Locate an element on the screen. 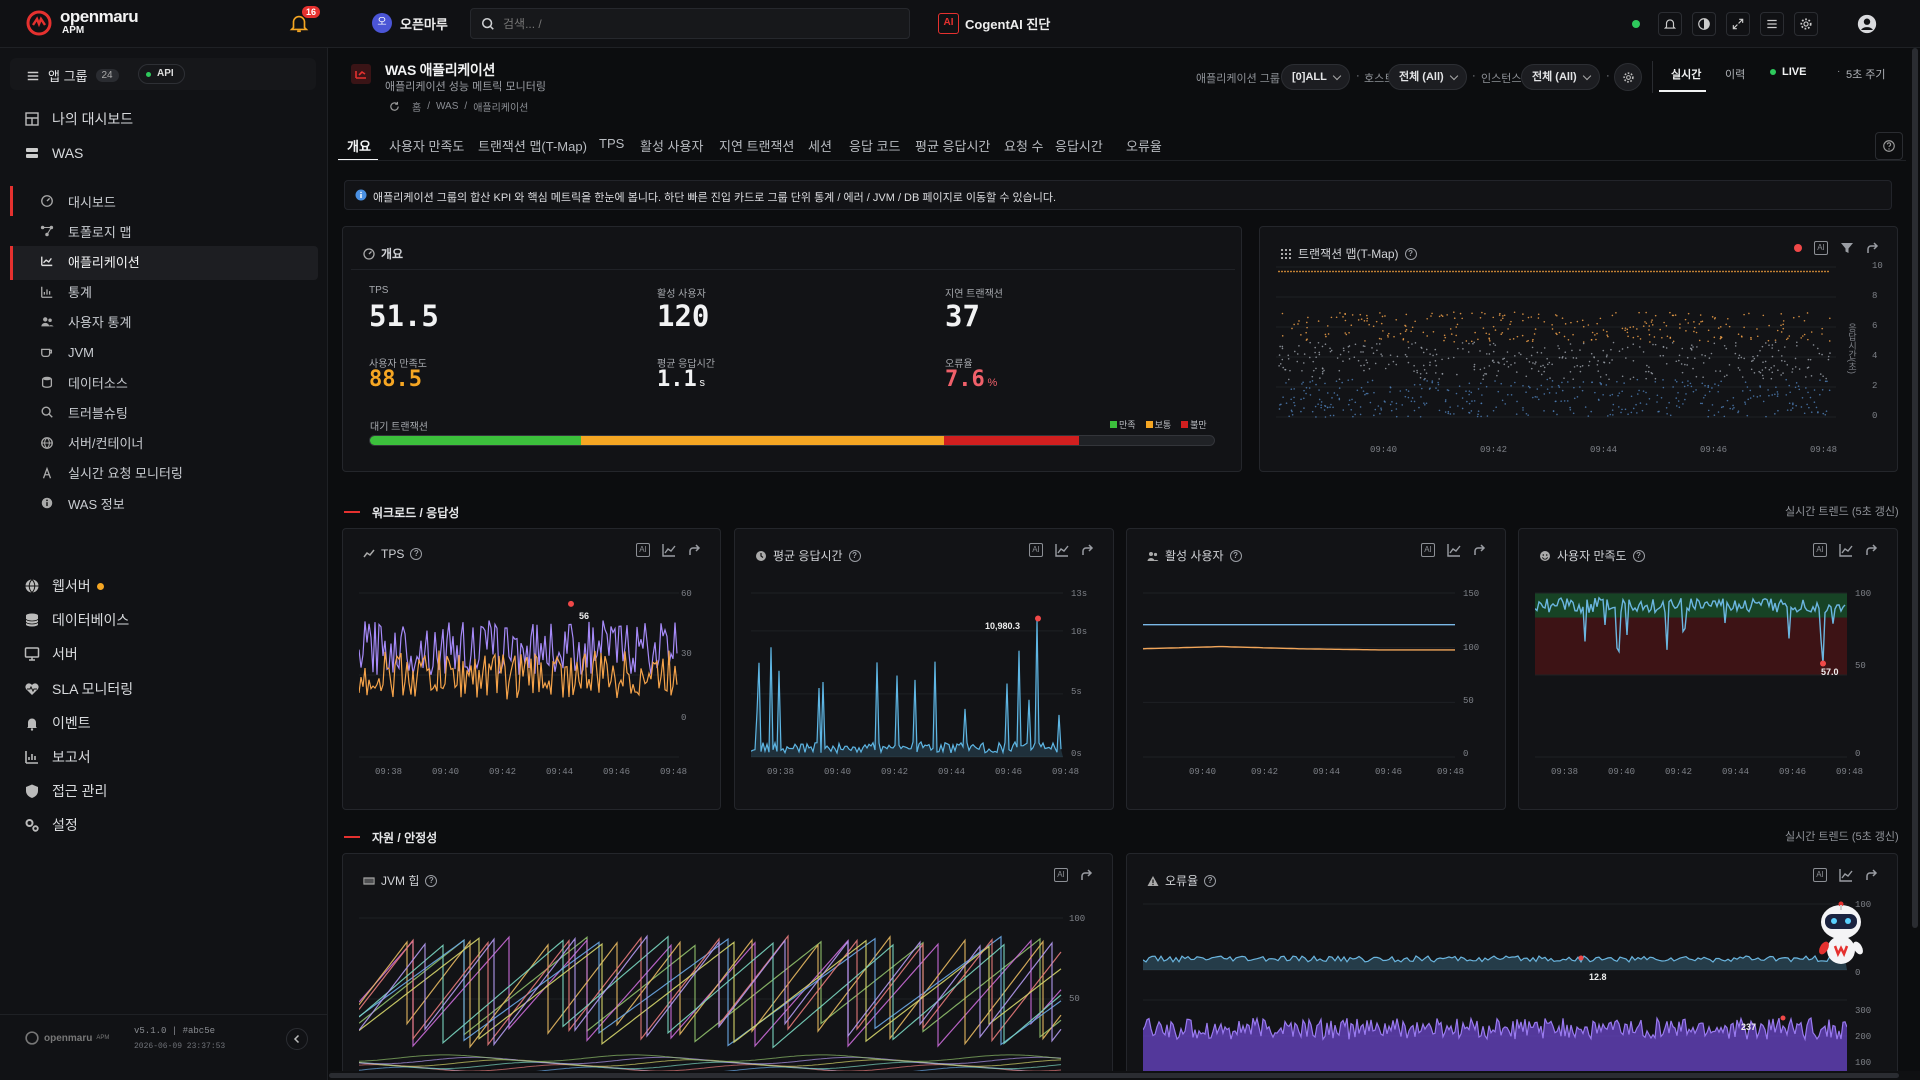 The image size is (1920, 1080). filter-settings-button is located at coordinates (1628, 77).